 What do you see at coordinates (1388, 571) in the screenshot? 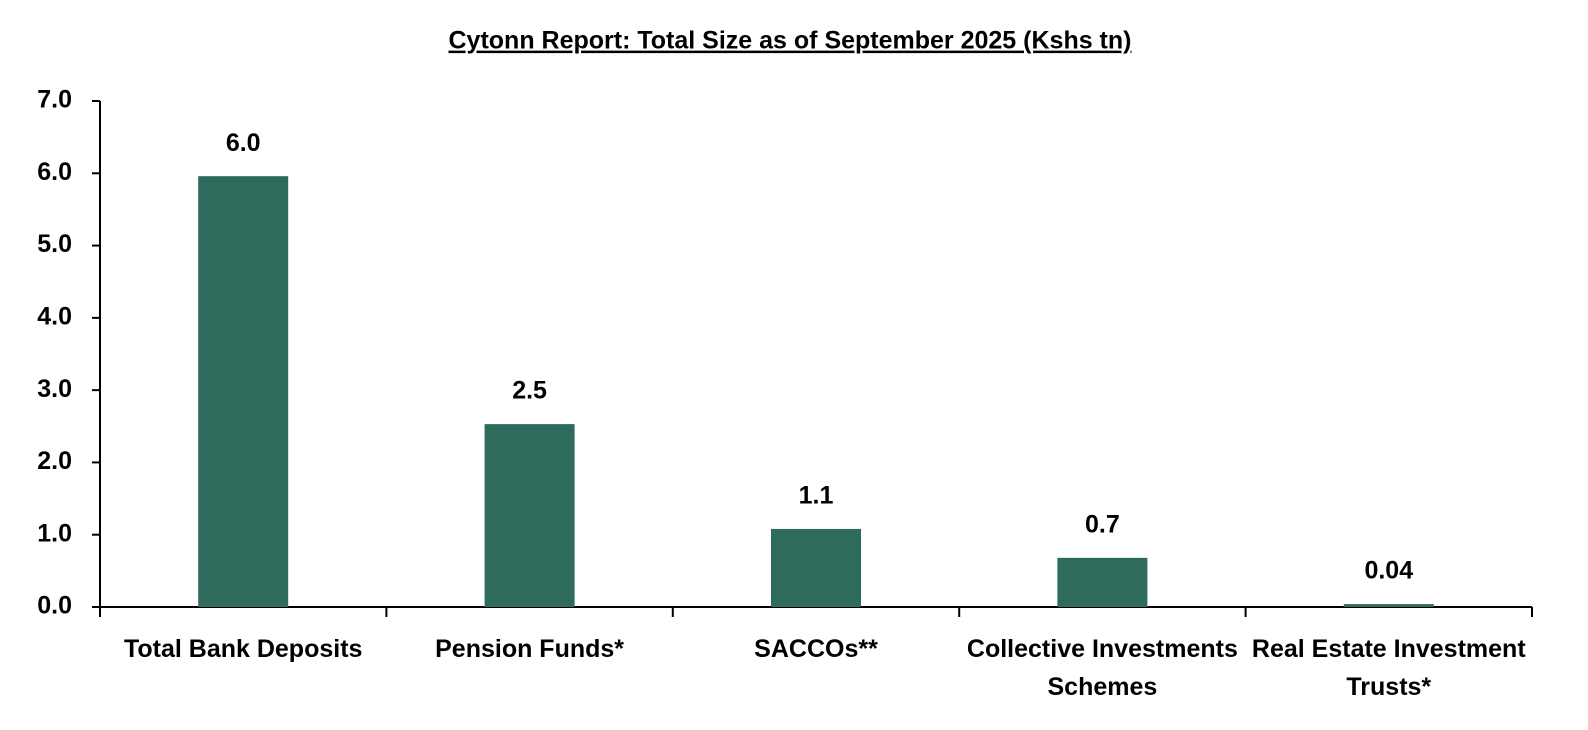
I see `data-label: 0.04` at bounding box center [1388, 571].